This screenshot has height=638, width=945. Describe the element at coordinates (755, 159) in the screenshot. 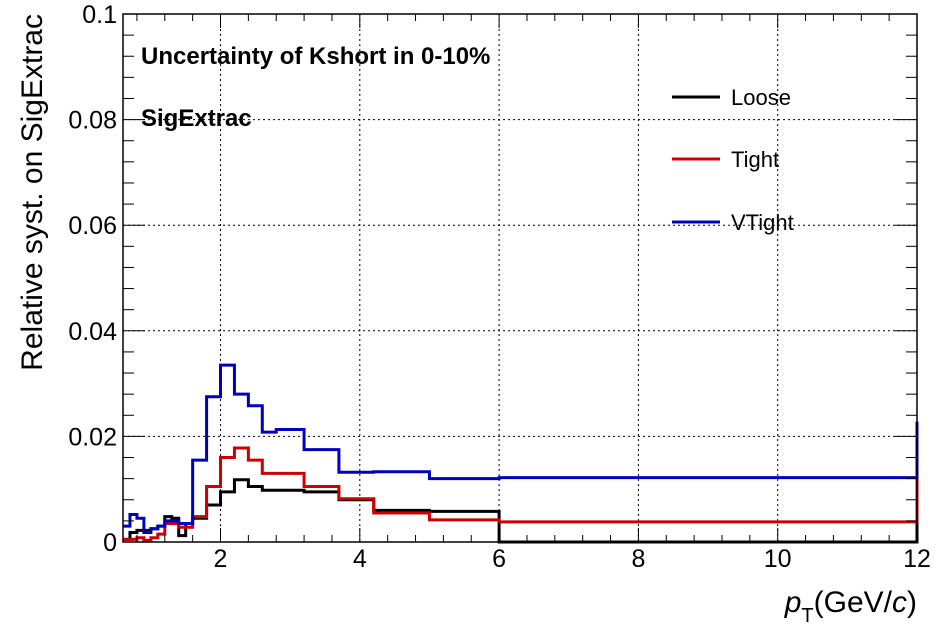

I see `legend-tight-label: Tight` at that location.